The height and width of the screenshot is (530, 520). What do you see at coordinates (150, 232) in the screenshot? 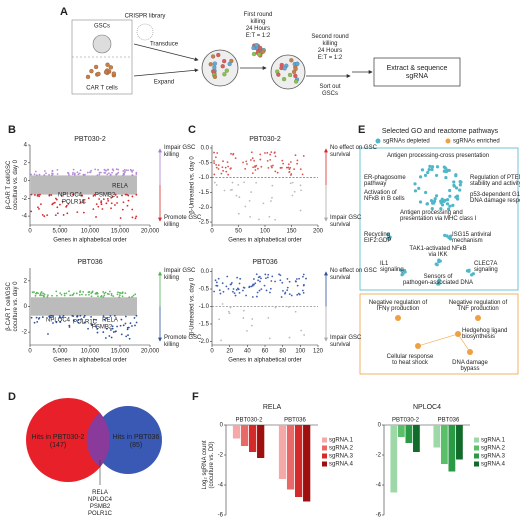
I see `x-tick-label: 20,000` at bounding box center [150, 232].